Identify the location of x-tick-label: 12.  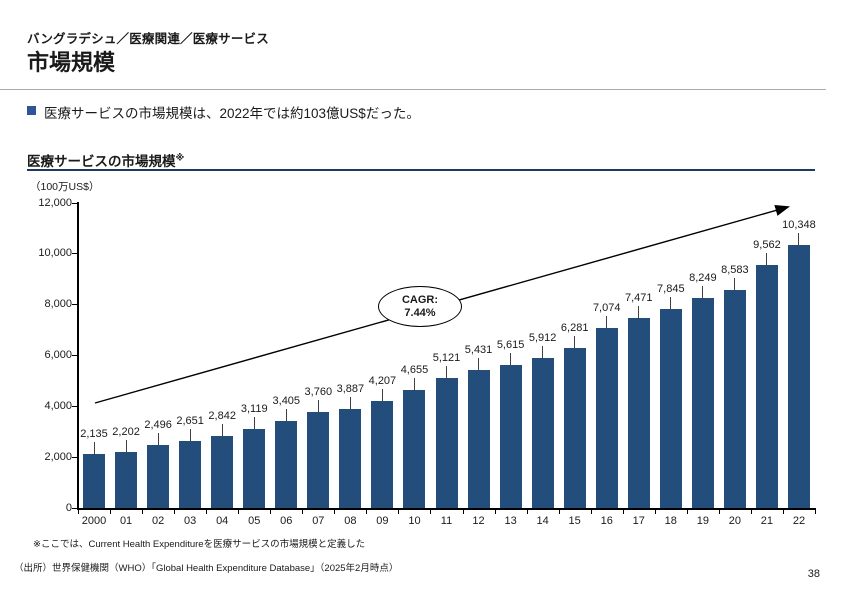
(478, 521).